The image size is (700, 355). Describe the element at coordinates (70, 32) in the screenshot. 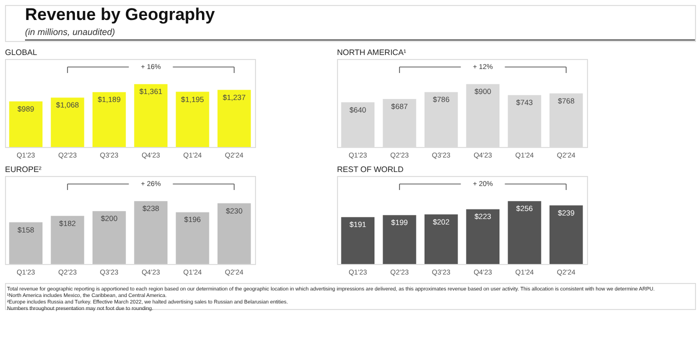

I see `text: (in millions, unaudited)` at that location.